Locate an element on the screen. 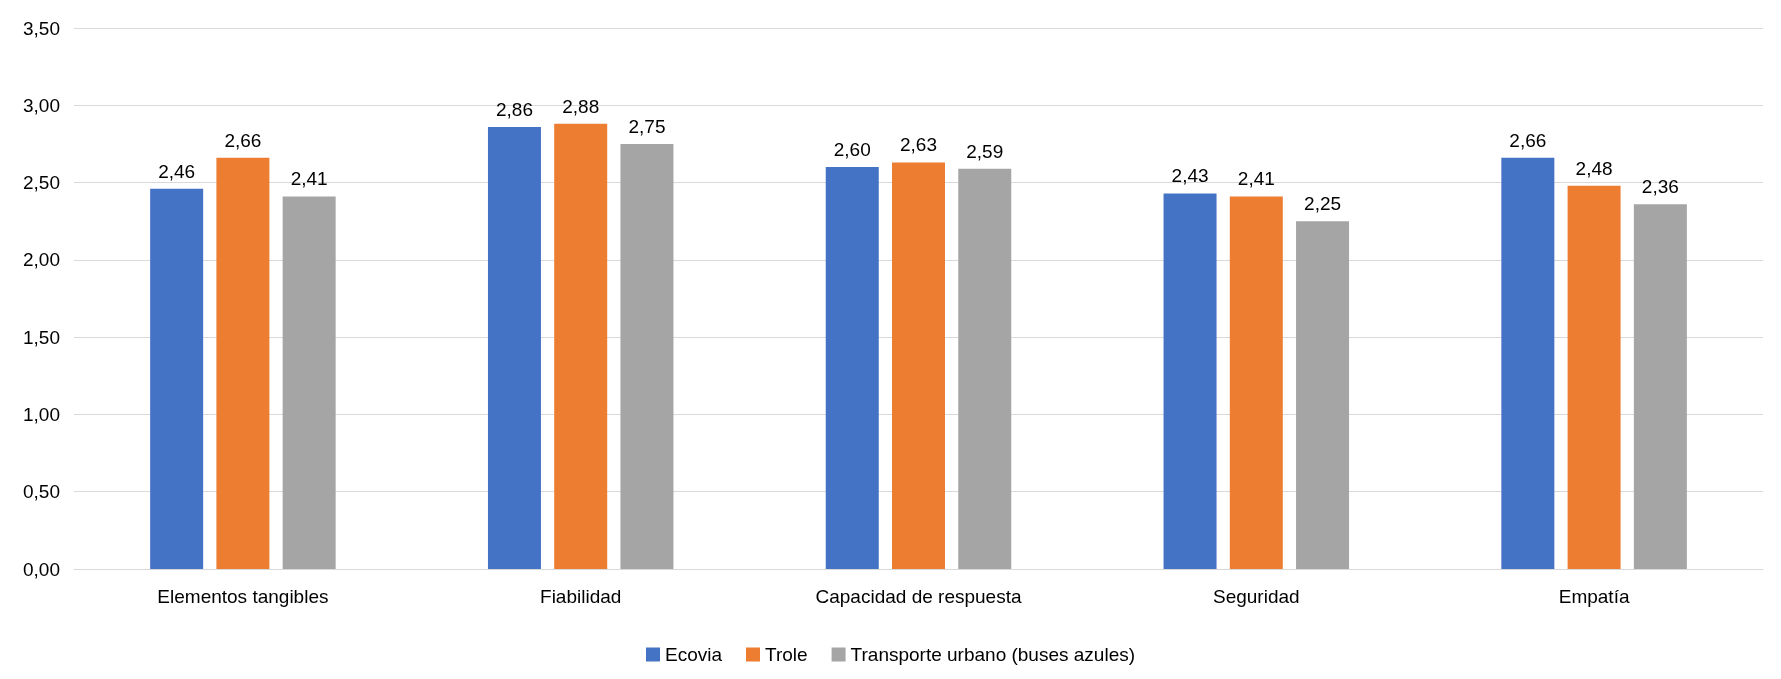  y-tick-label: 2,00 is located at coordinates (41, 260).